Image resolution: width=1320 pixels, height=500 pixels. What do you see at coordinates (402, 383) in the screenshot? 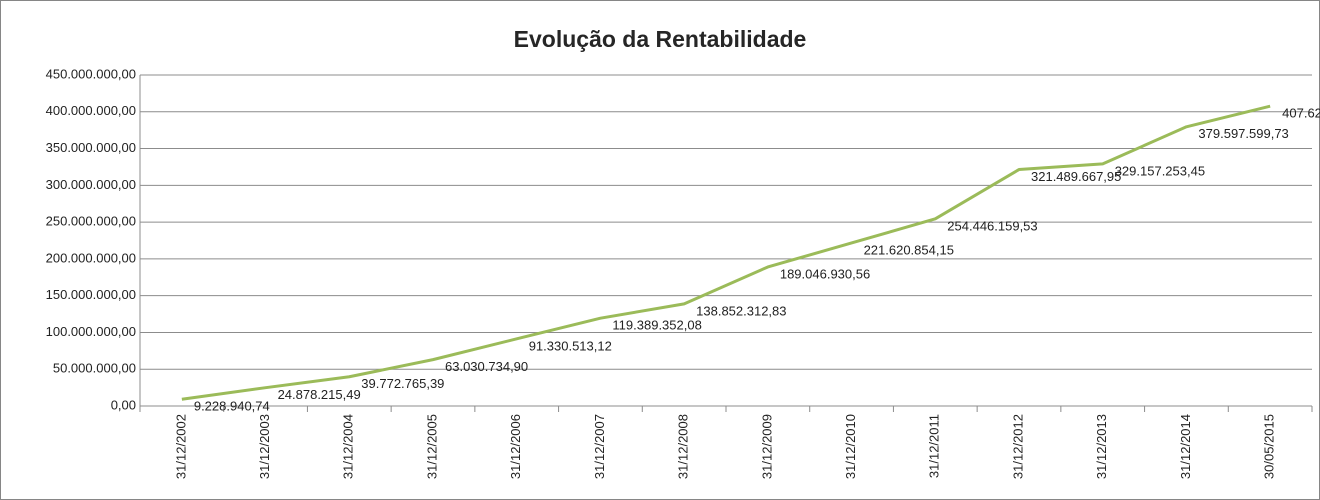
I see `data-label: 39.772.765,39` at bounding box center [402, 383].